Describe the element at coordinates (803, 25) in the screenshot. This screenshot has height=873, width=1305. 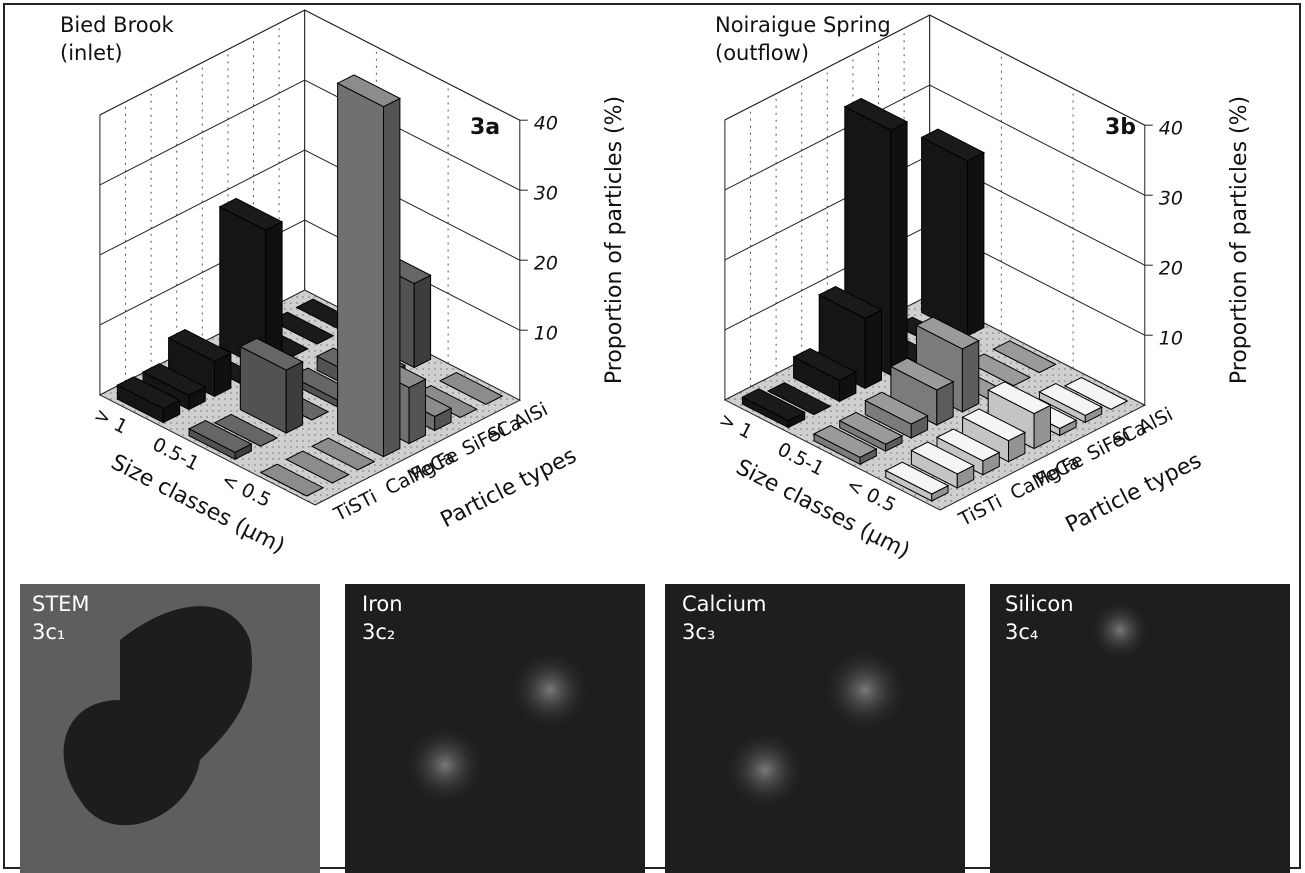
I see `chart-title: Noiraigue Spring` at that location.